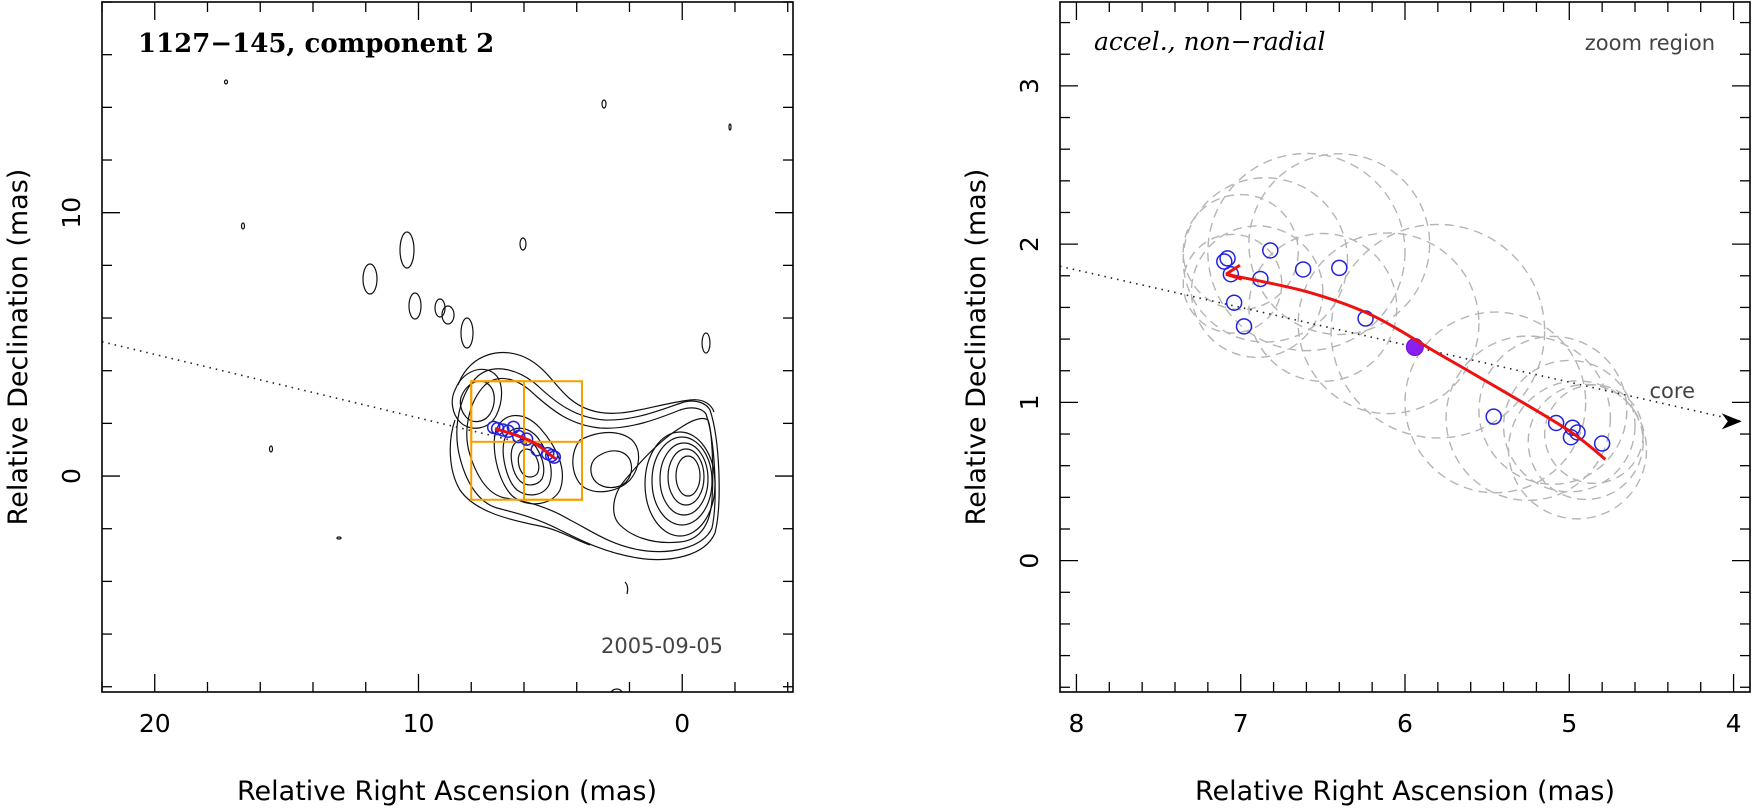  What do you see at coordinates (1569, 723) in the screenshot?
I see `right-x-tick-label: 5` at bounding box center [1569, 723].